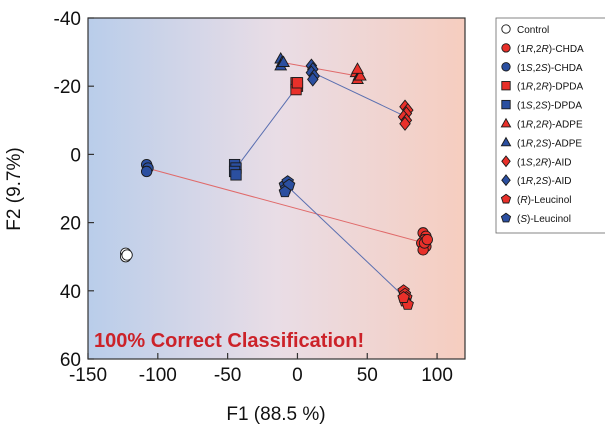  What do you see at coordinates (67, 87) in the screenshot?
I see `y-tick-label: -20` at bounding box center [67, 87].